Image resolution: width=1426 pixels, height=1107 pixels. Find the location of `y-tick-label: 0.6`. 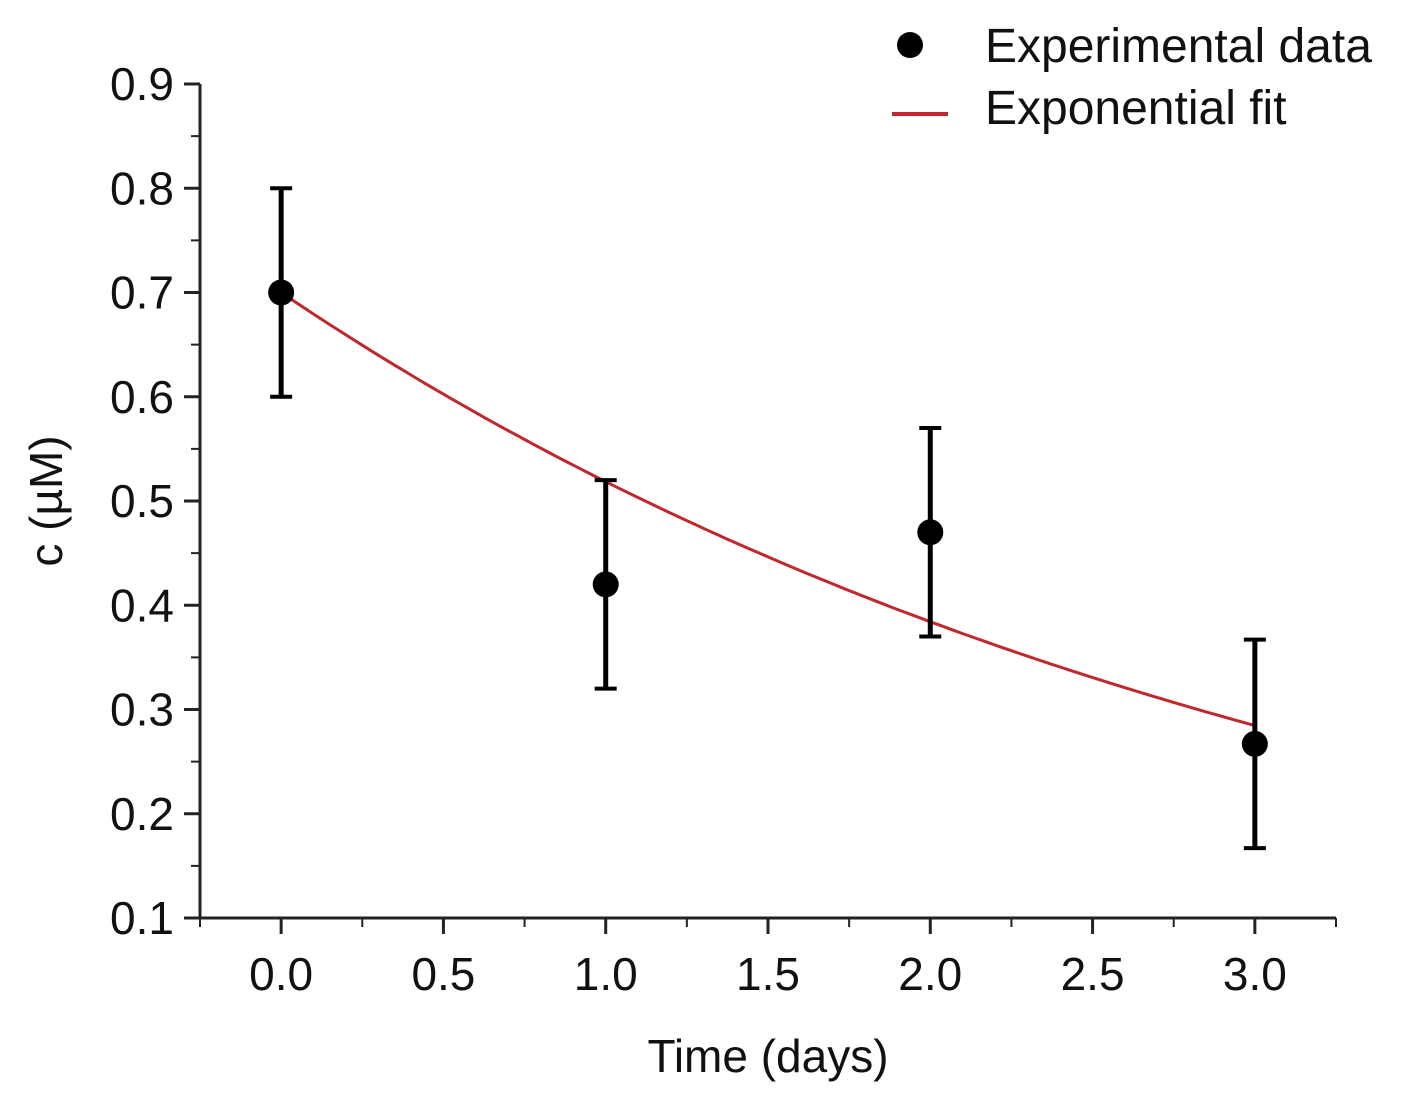

y-tick-label: 0.6 is located at coordinates (142, 397).